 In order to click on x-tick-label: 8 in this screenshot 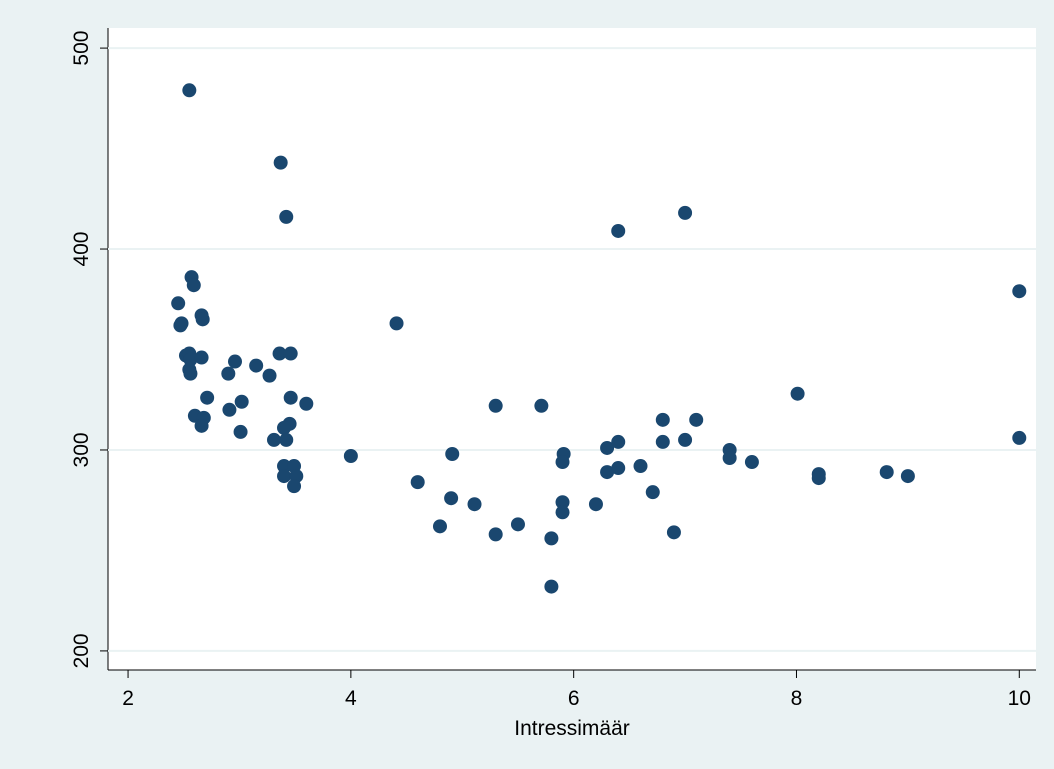, I will do `click(797, 698)`.